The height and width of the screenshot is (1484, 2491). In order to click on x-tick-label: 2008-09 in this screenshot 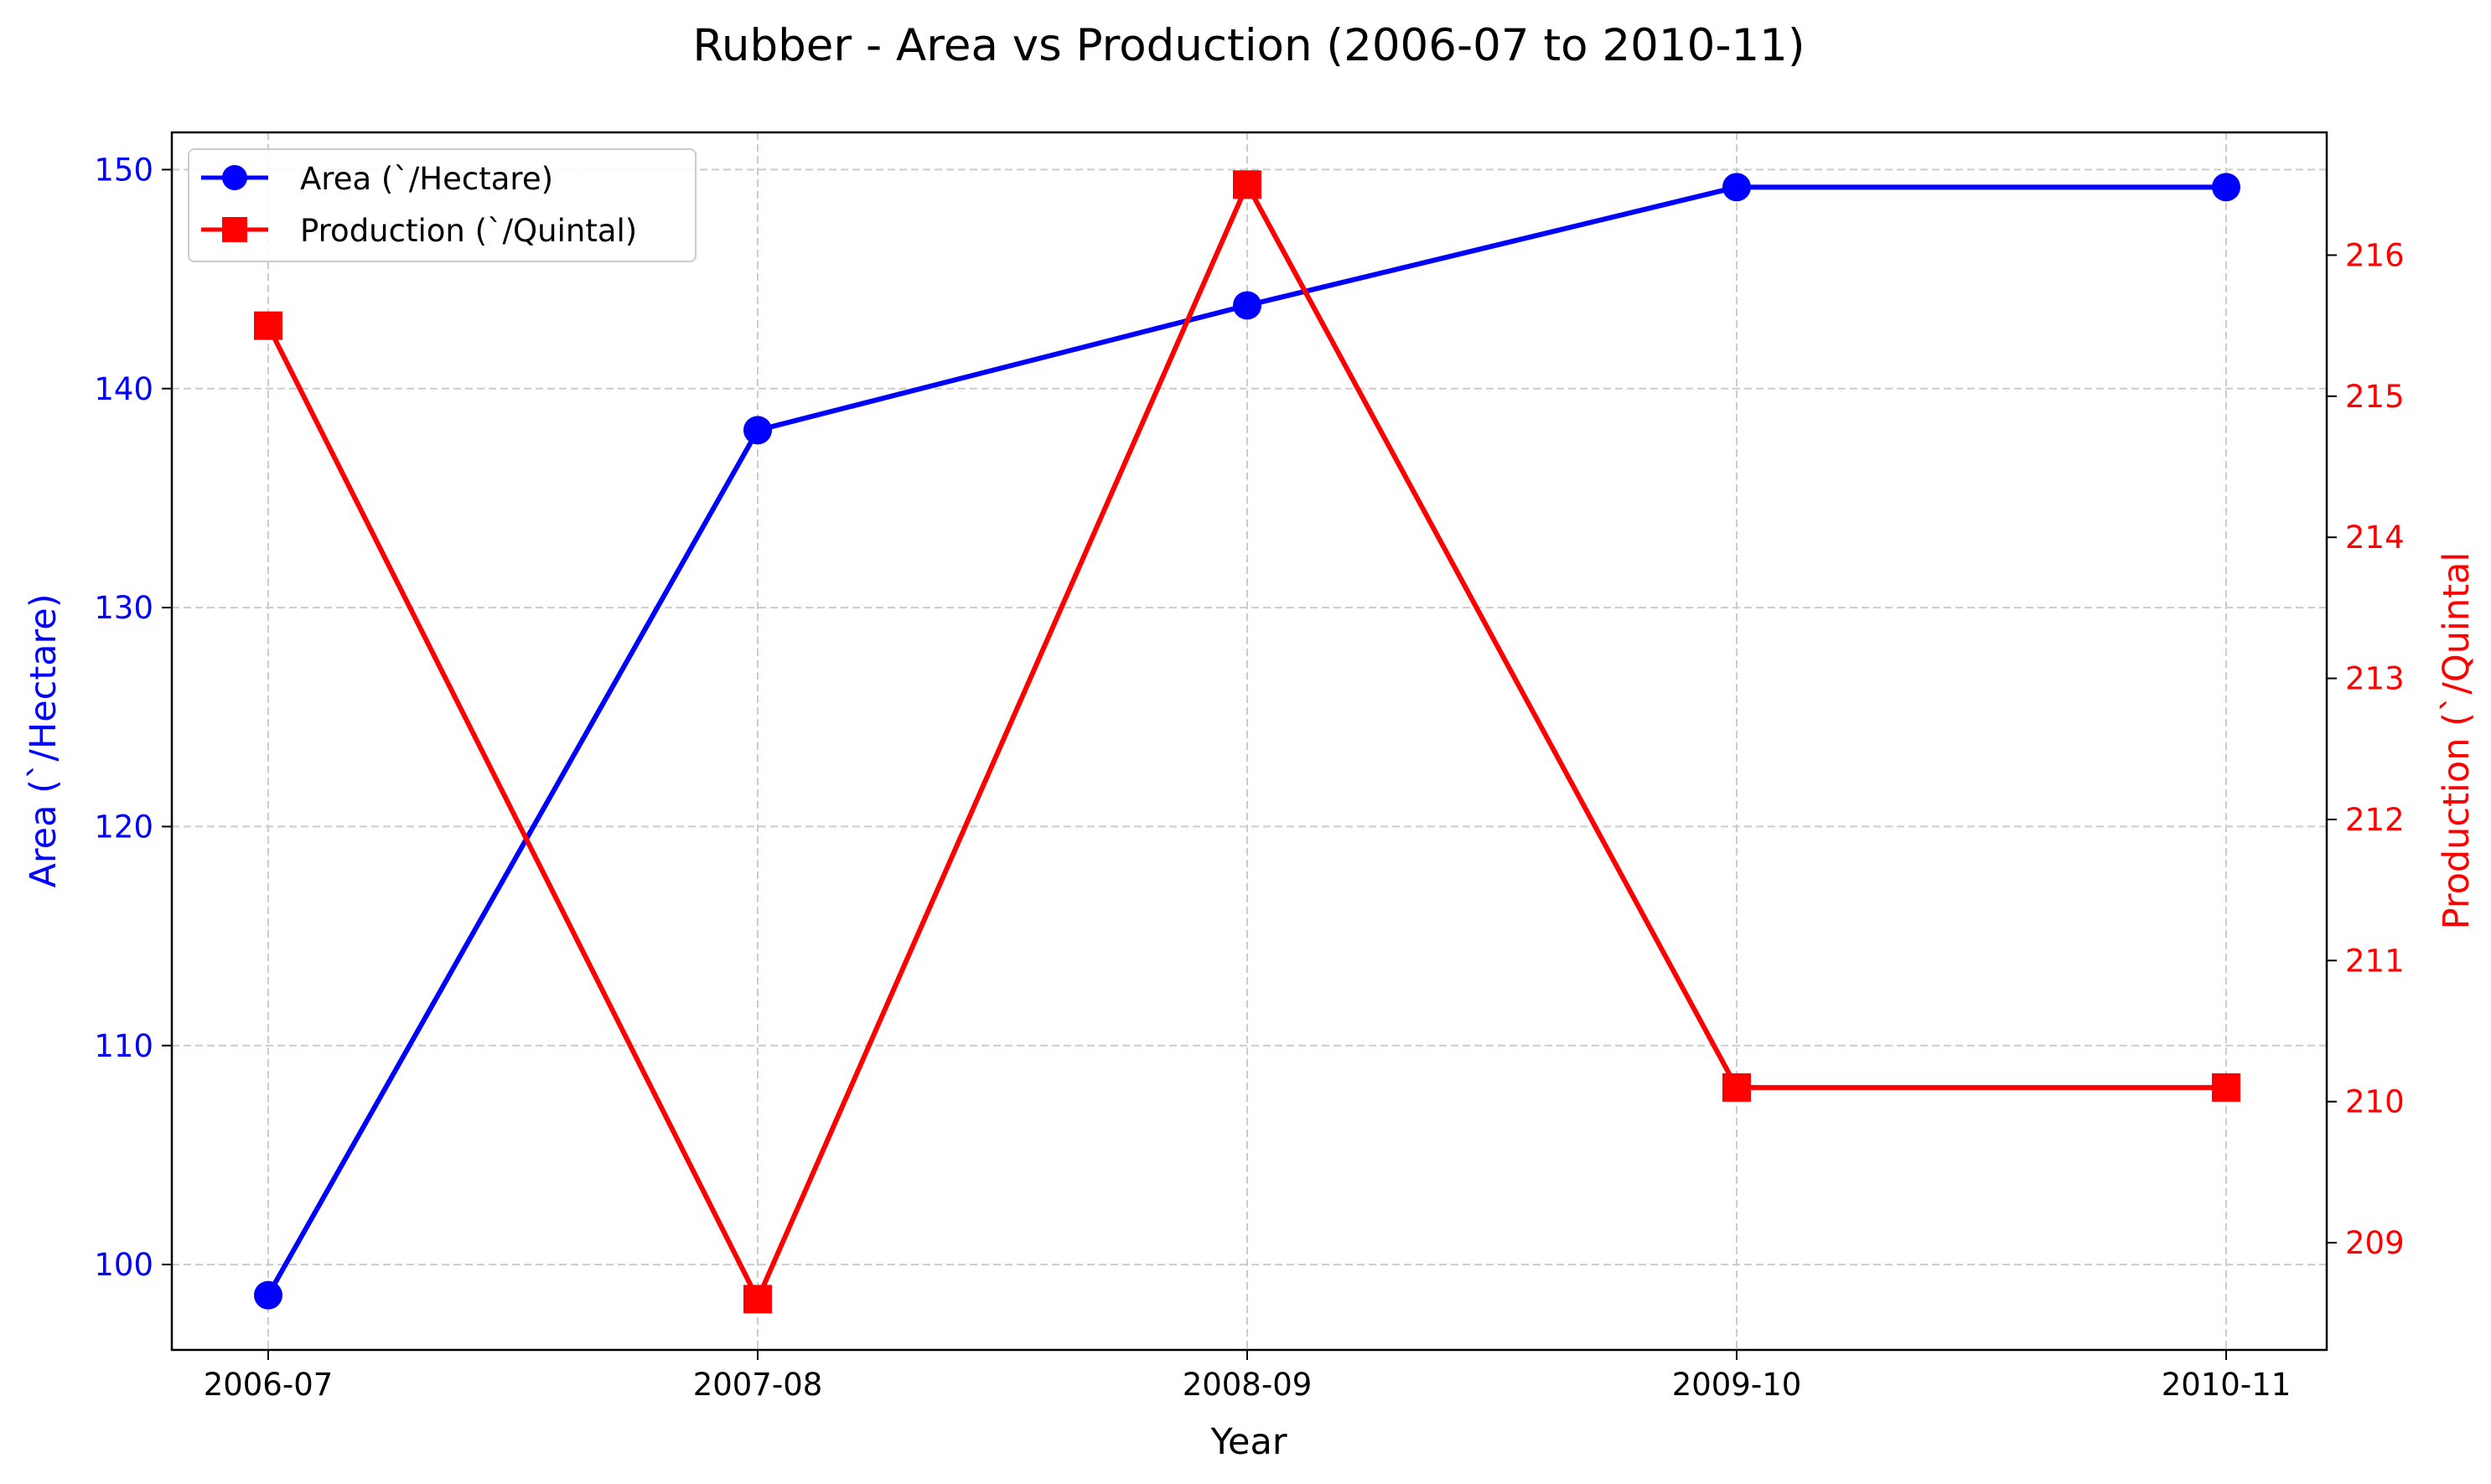, I will do `click(1248, 1385)`.